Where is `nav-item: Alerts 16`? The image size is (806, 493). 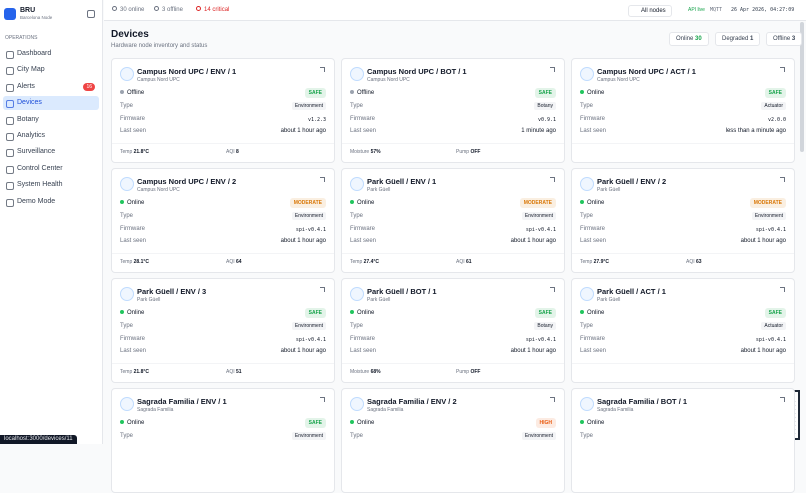
nav-item: Alerts 16 is located at coordinates (51, 87).